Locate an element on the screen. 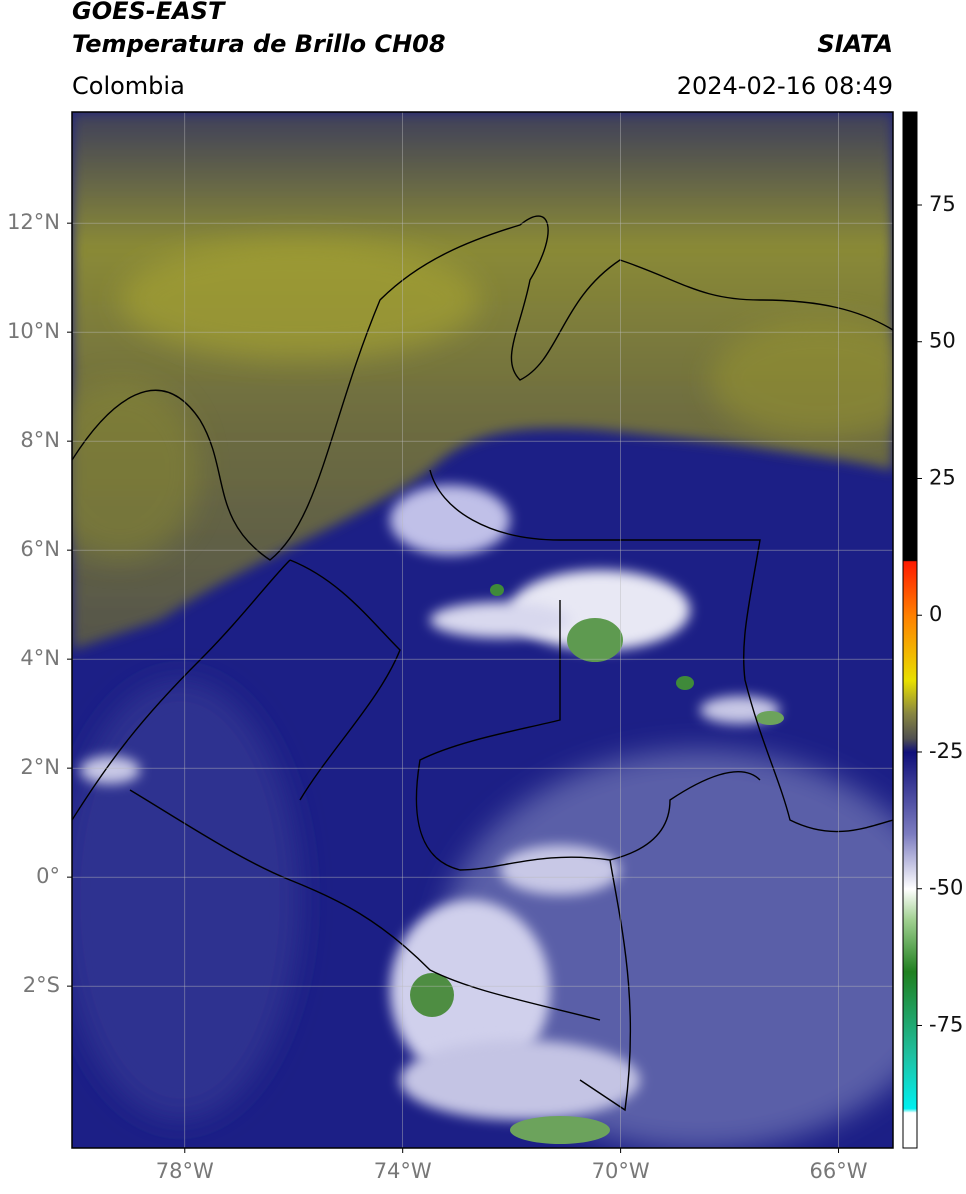 The height and width of the screenshot is (1194, 966). y-tick-label: 2°S is located at coordinates (41, 985).